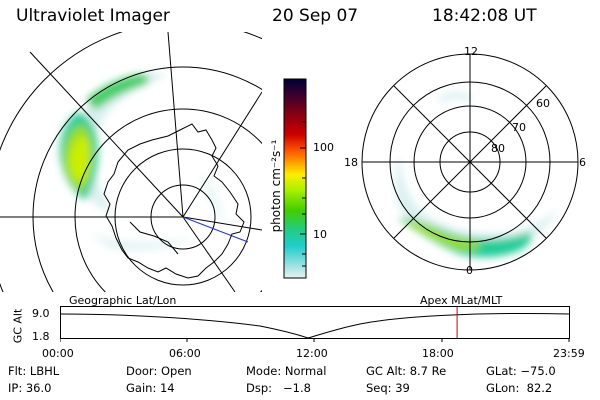 The image size is (600, 400). Describe the element at coordinates (484, 16) in the screenshot. I see `time-label: 18:42:08 UT` at that location.